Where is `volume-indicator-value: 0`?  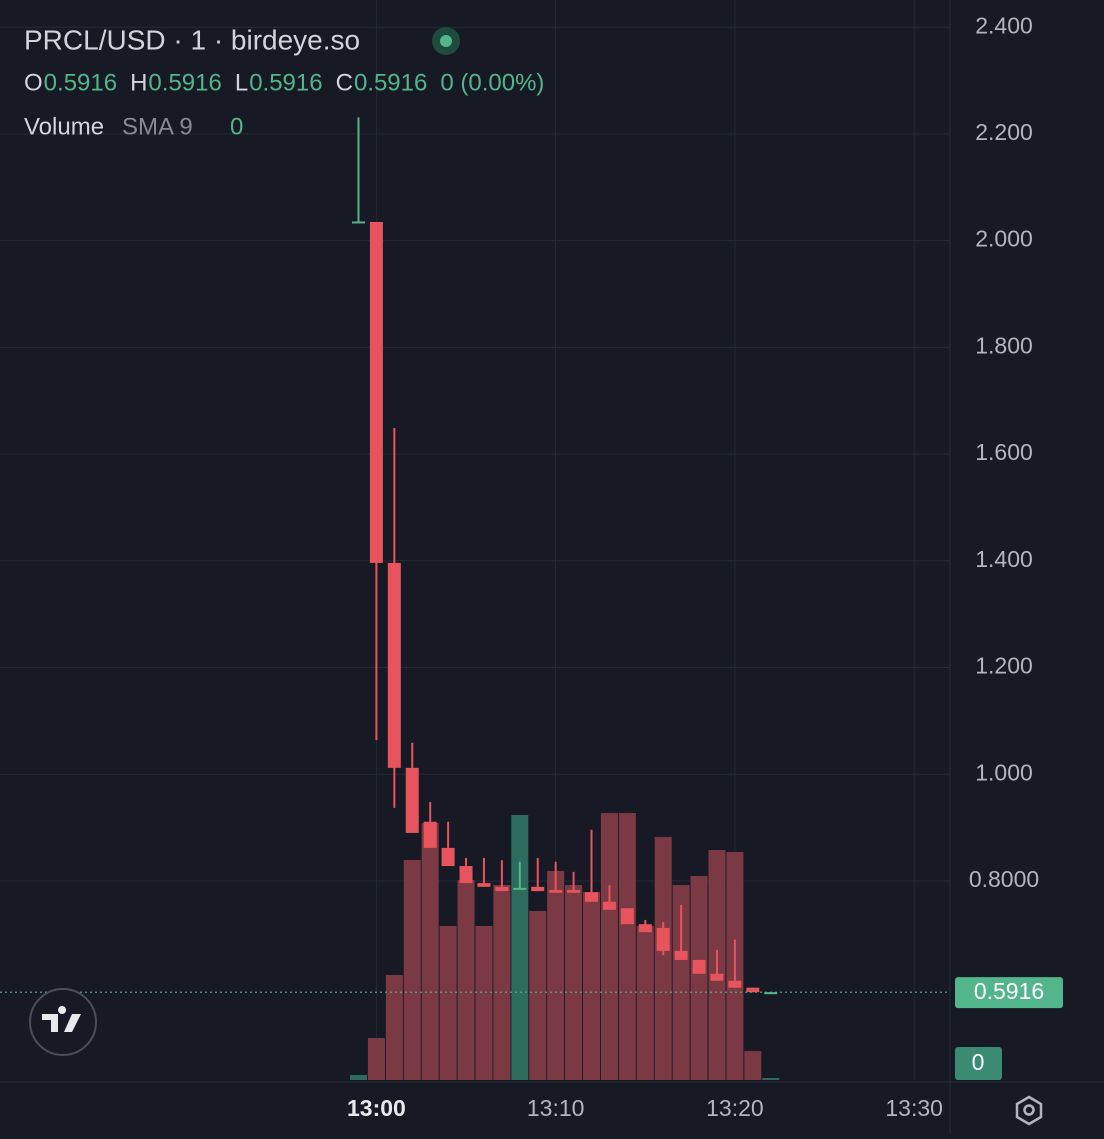
volume-indicator-value: 0 is located at coordinates (236, 126).